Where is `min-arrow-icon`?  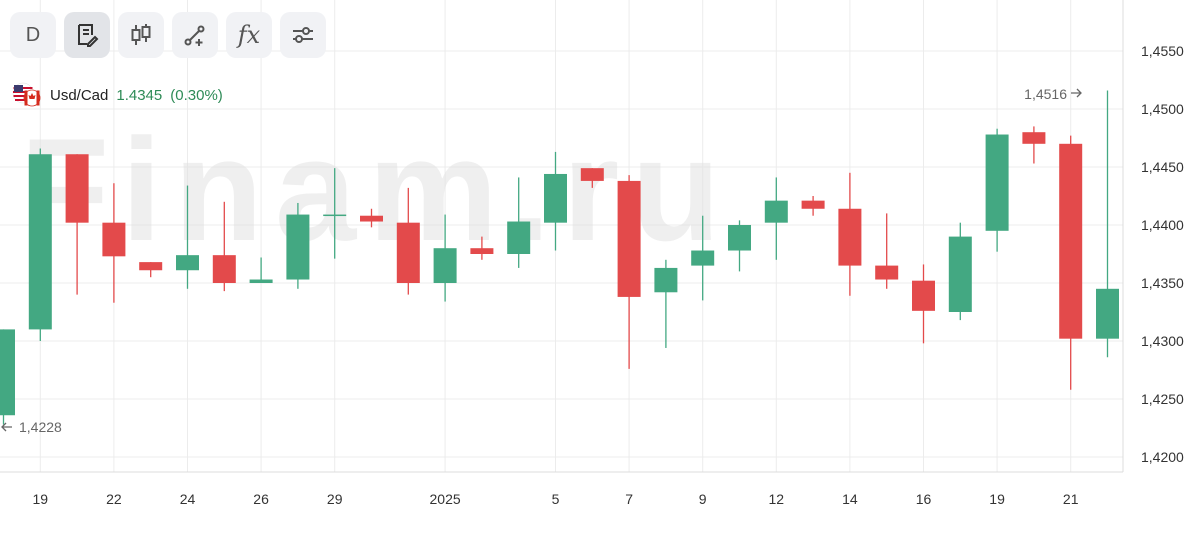
min-arrow-icon is located at coordinates (6, 427).